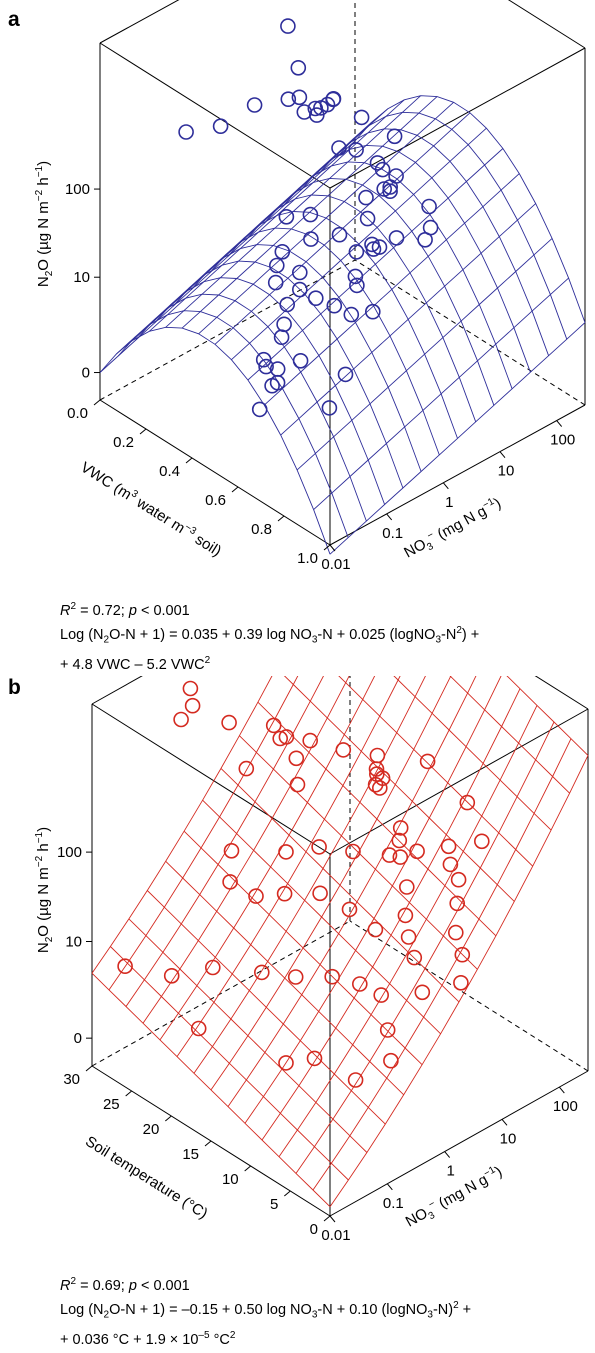 Image resolution: width=595 pixels, height=1353 pixels. Describe the element at coordinates (562, 440) in the screenshot. I see `right-axis-tick-label: 100` at that location.